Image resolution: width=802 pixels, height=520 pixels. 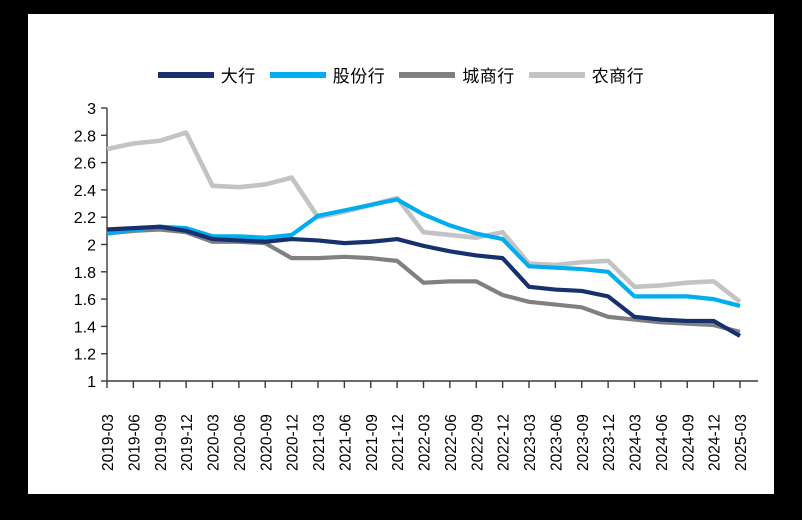 I want to click on x-tick-label: 2020-06, so click(x=240, y=442).